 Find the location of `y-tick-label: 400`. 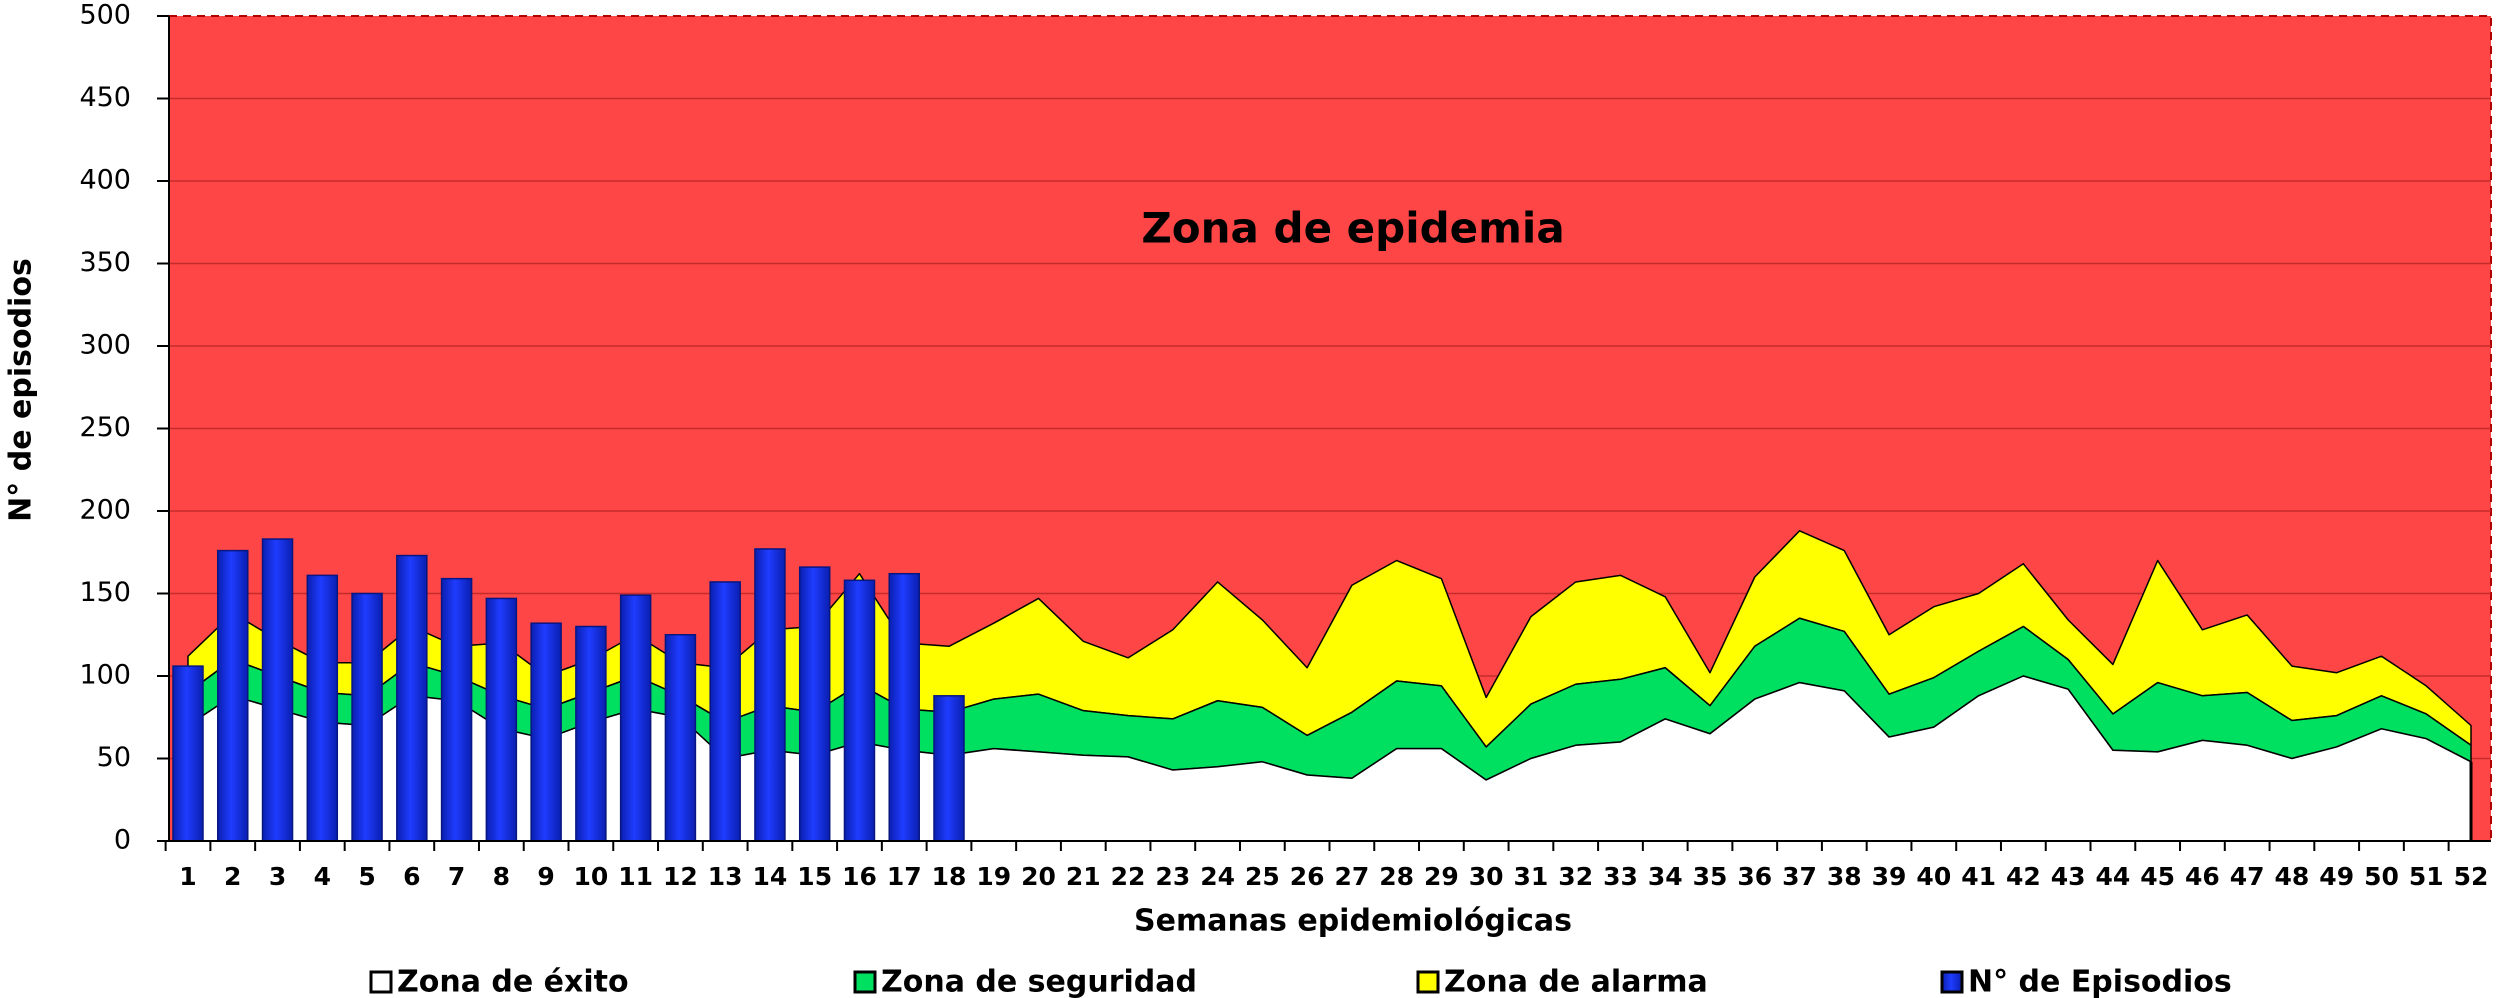

y-tick-label: 400 is located at coordinates (105, 180).